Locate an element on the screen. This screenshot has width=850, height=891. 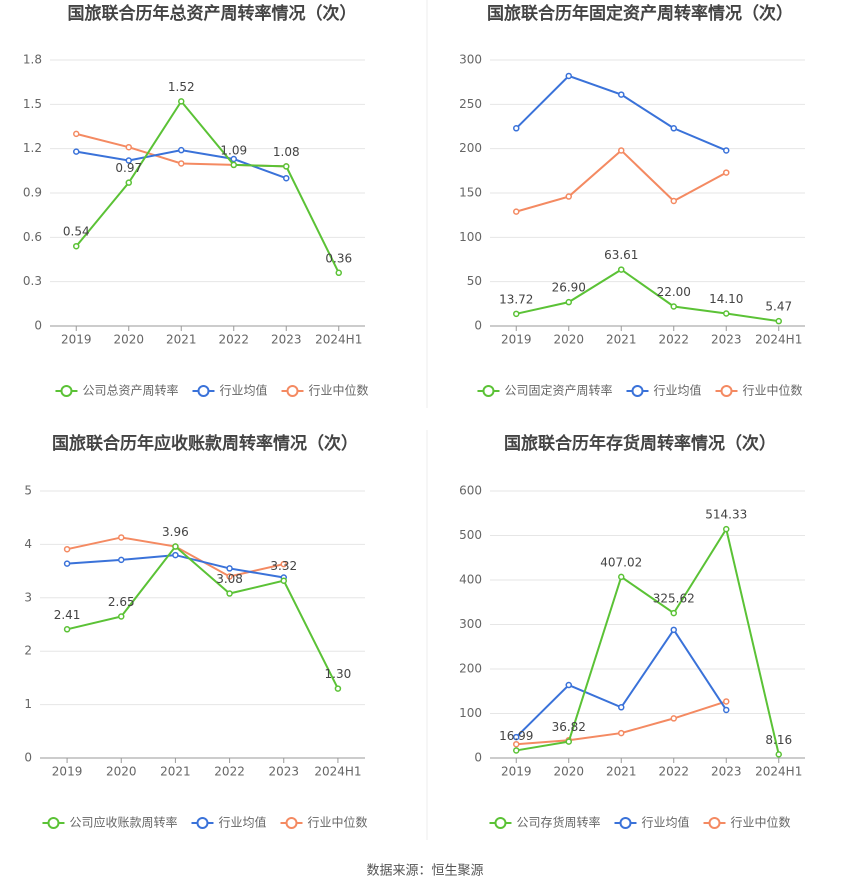
legend: 公司应收账款周转率 行业均值 行业中位数 is located at coordinates (205, 822).